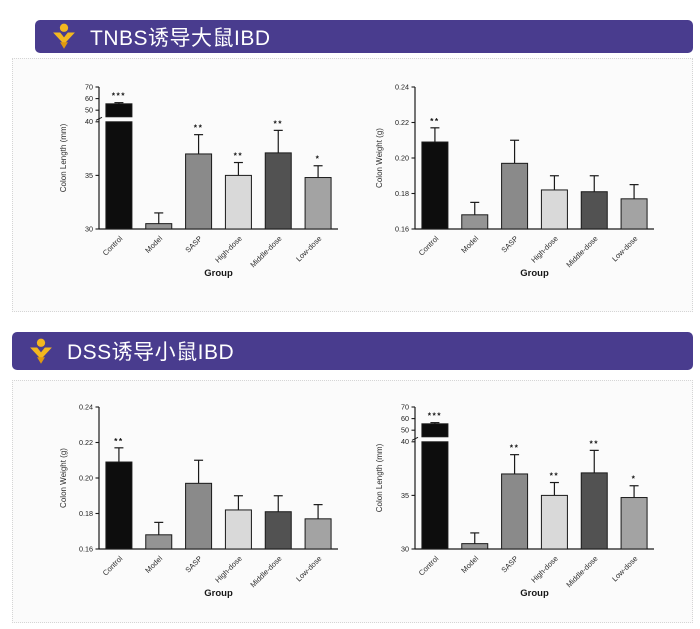 The image size is (700, 629). What do you see at coordinates (364, 36) in the screenshot?
I see `section-header-tnbs: TNBS诱导大鼠IBD` at bounding box center [364, 36].